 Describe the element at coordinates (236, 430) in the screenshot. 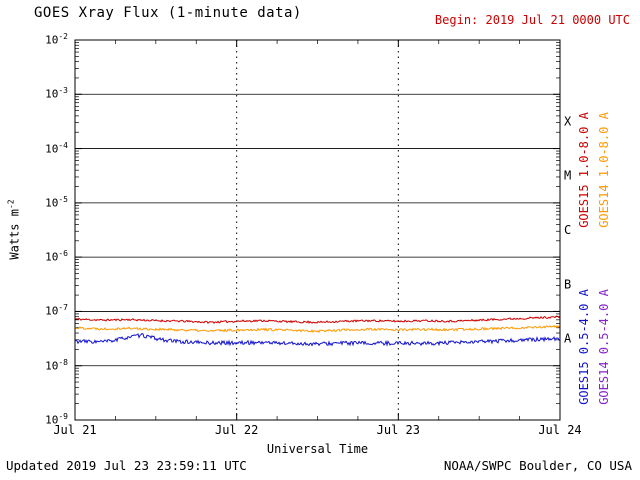

I see `x-tick-label-jul22: Jul 22` at that location.